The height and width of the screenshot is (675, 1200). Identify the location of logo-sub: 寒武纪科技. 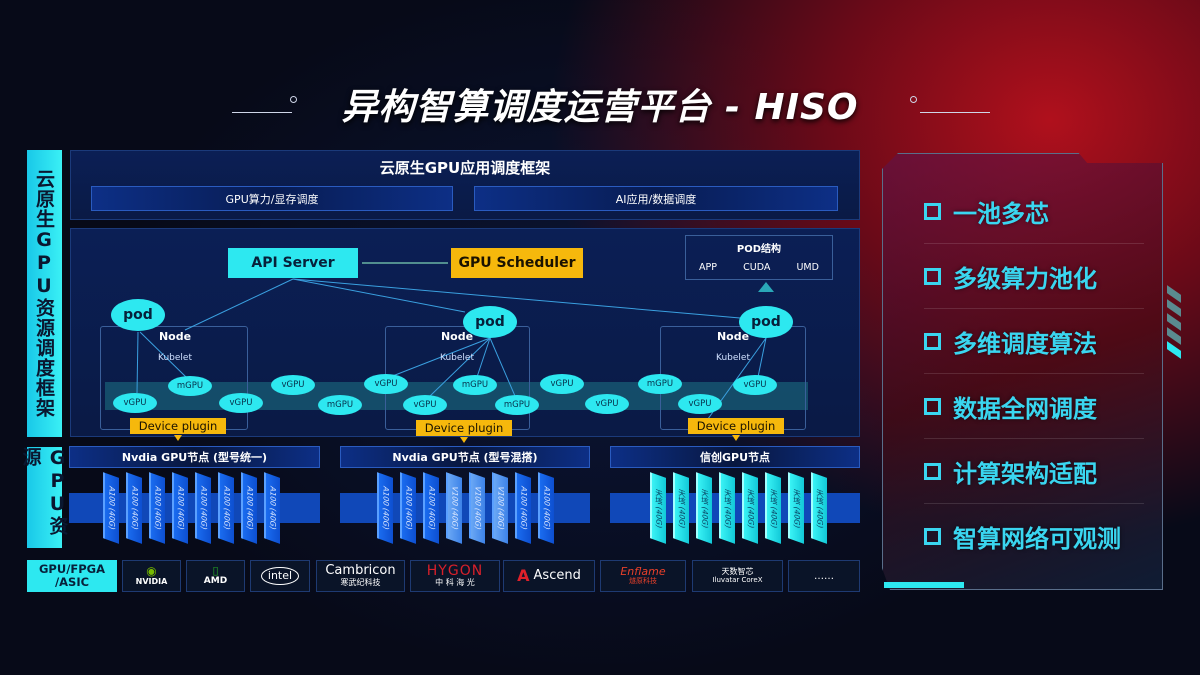
(360, 582).